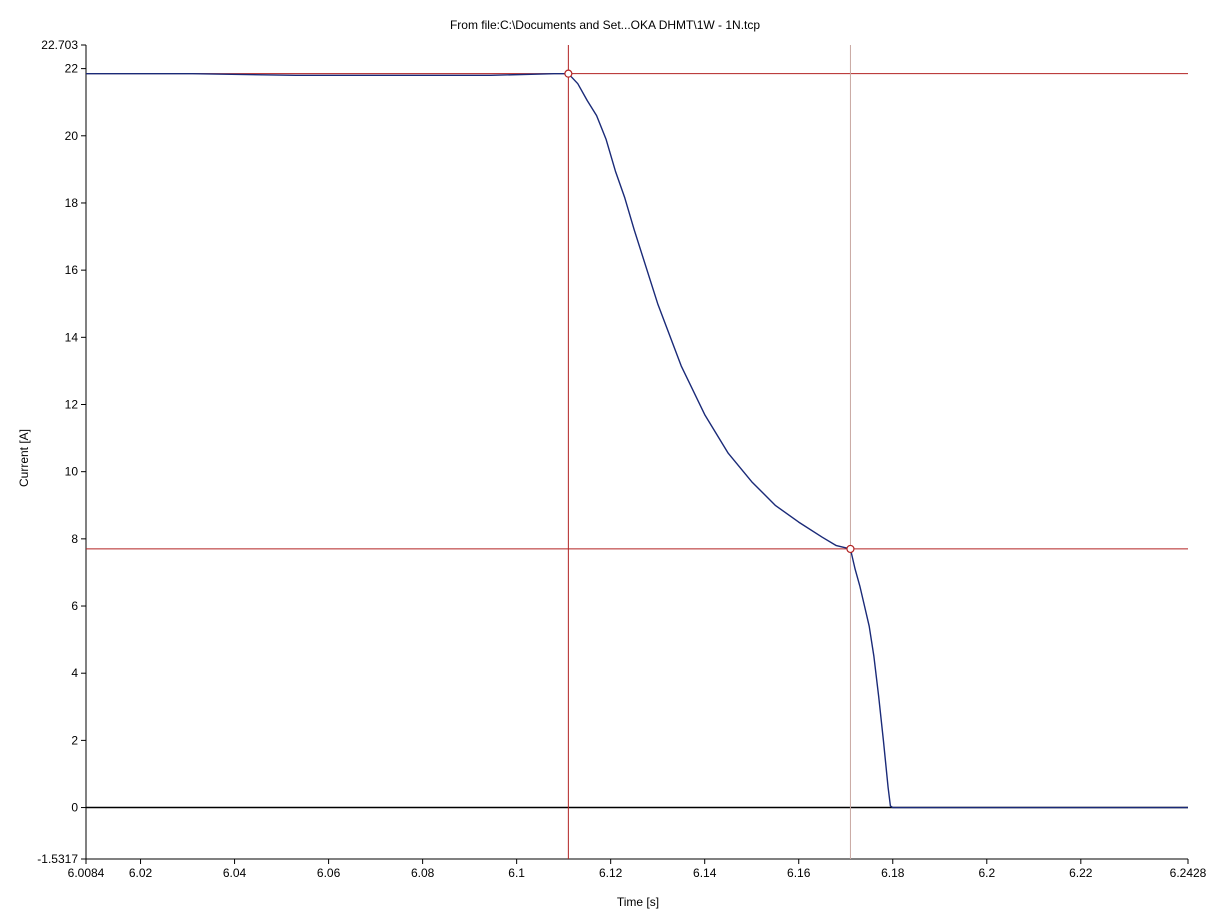 Image resolution: width=1210 pixels, height=914 pixels. I want to click on y-tick-label: 6, so click(74, 606).